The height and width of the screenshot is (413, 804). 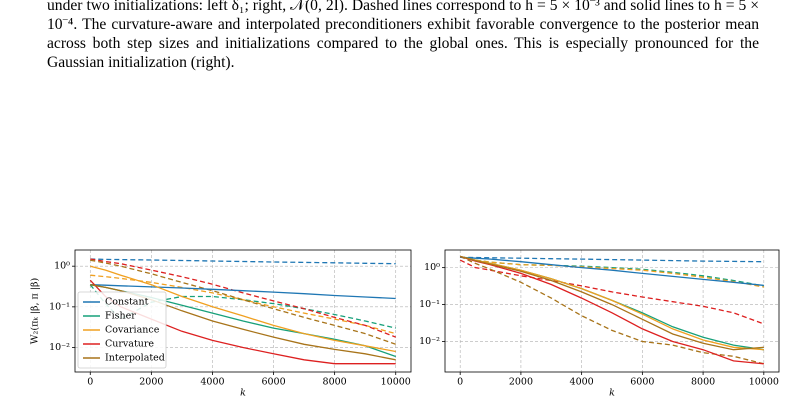 What do you see at coordinates (35, 311) in the screenshot?
I see `y-axis-label: W₂(πₖ |β, π |β)` at bounding box center [35, 311].